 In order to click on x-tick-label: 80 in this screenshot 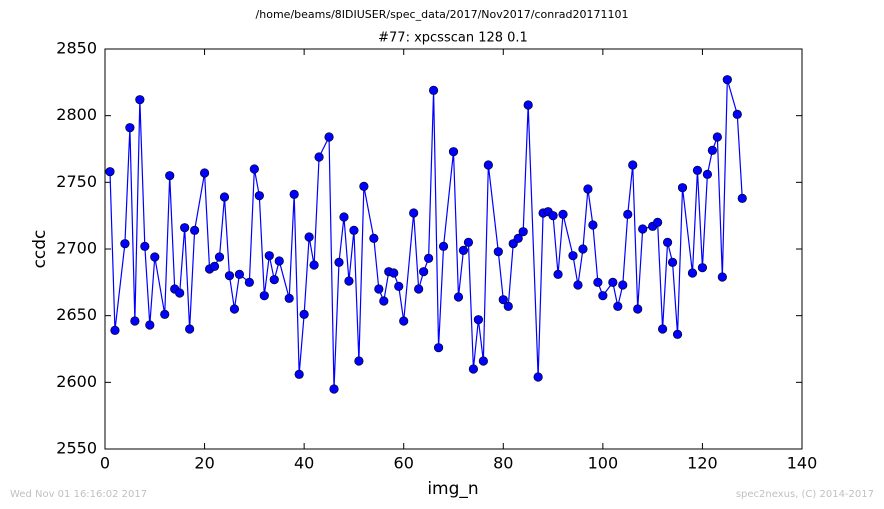, I will do `click(503, 463)`.